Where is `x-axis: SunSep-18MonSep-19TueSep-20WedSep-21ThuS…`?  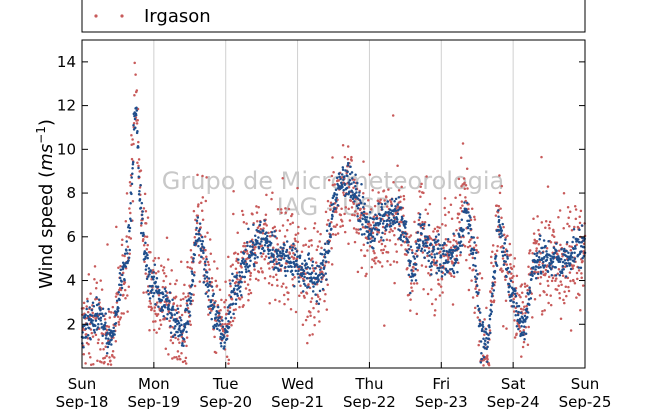 x-axis: SunSep-18MonSep-19TueSep-20WedSep-21ThuS… is located at coordinates (333, 385).